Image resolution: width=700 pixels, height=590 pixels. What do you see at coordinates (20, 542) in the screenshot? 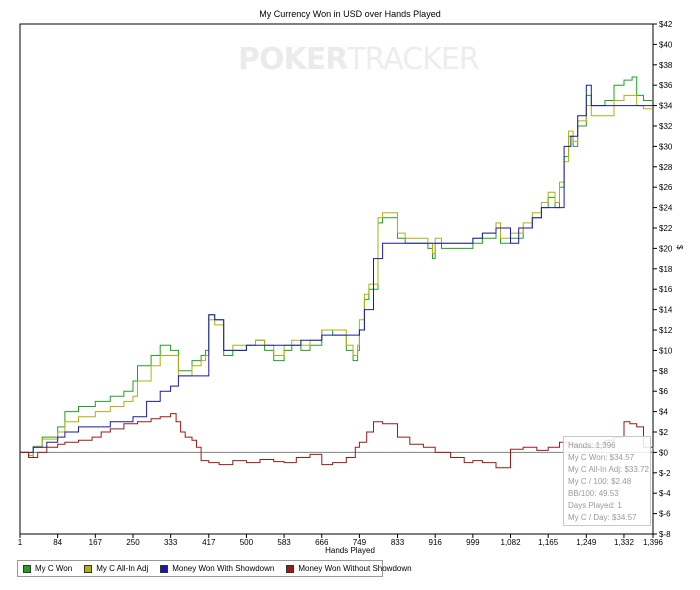
I see `x-tick-label: 1` at bounding box center [20, 542].